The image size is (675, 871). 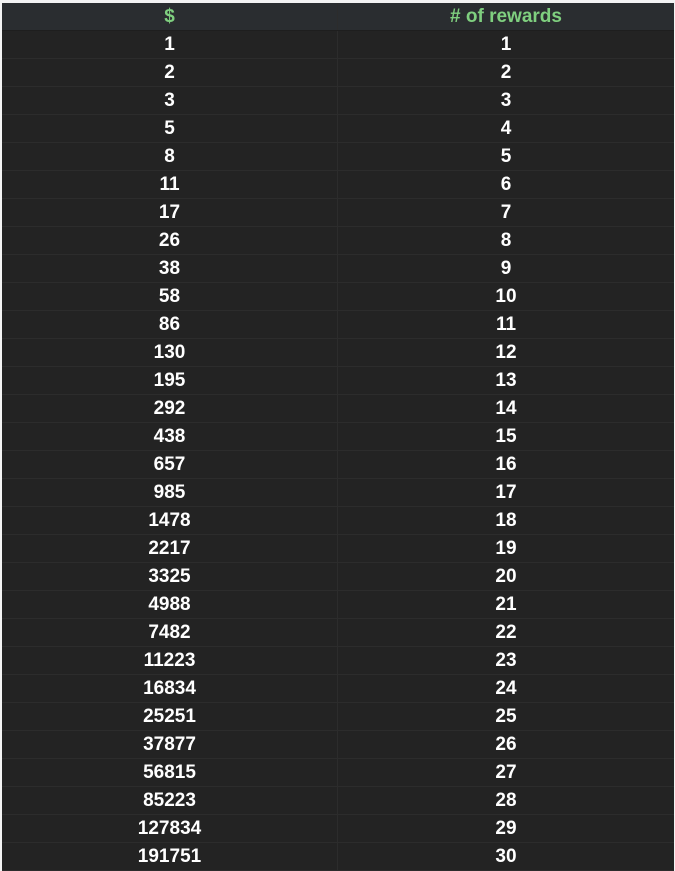 What do you see at coordinates (170, 856) in the screenshot?
I see `cell-dollars: 191751` at bounding box center [170, 856].